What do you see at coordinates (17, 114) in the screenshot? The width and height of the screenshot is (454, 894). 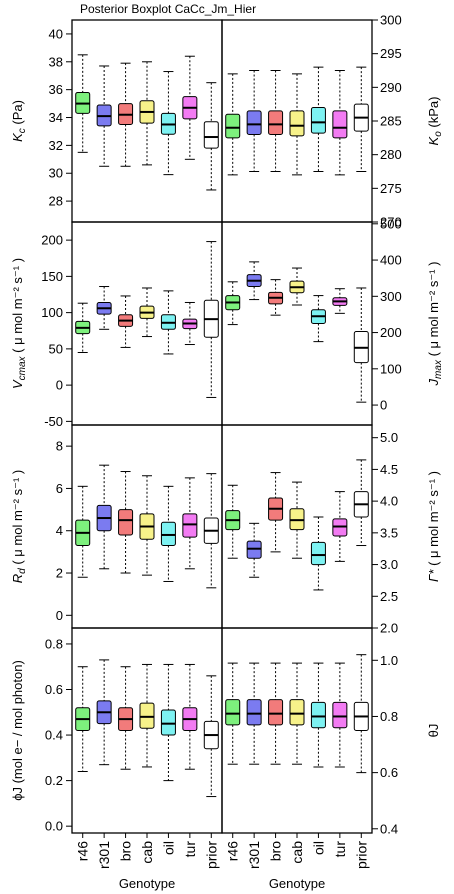 I see `y-axis-title-unit: (Pa)` at bounding box center [17, 114].